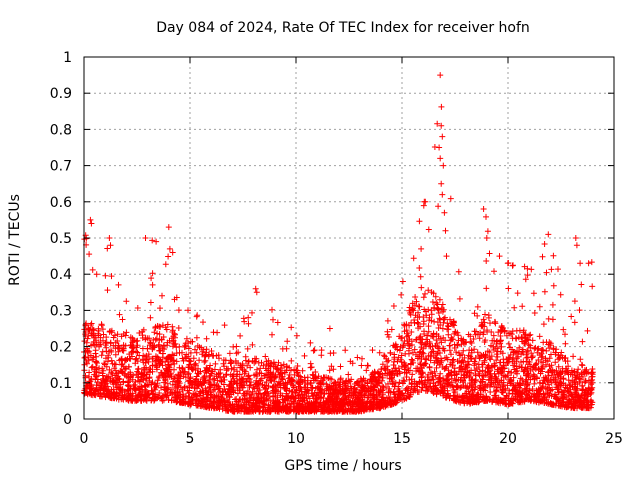 The height and width of the screenshot is (480, 640). What do you see at coordinates (402, 439) in the screenshot?
I see `x-tick-label: 15` at bounding box center [402, 439].